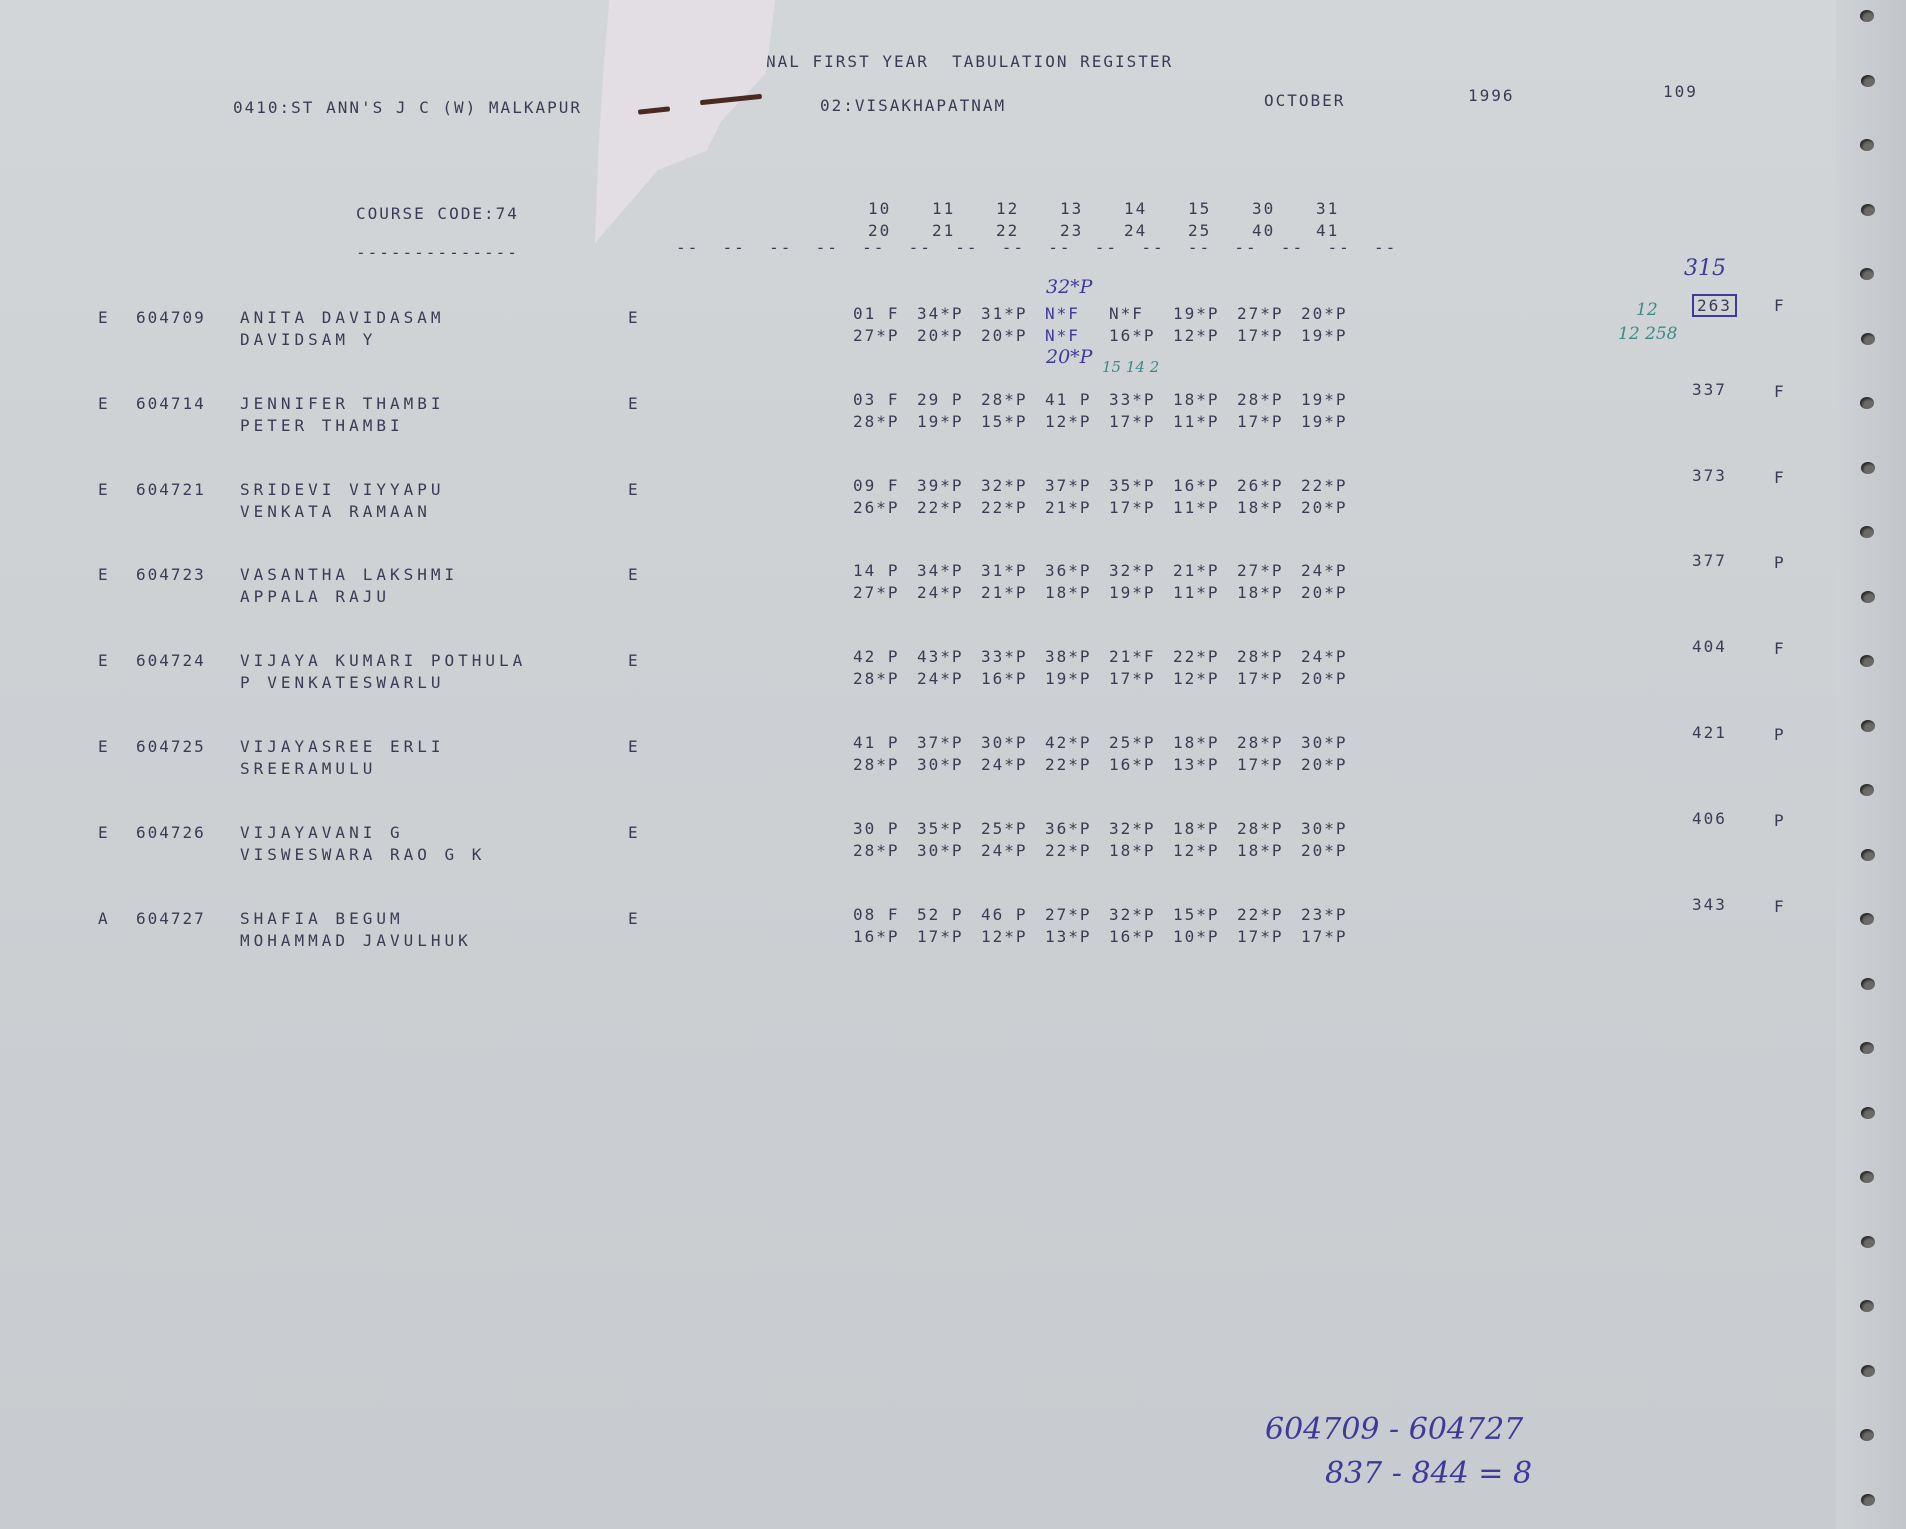  I want to click on subject-code: 14, so click(1136, 208).